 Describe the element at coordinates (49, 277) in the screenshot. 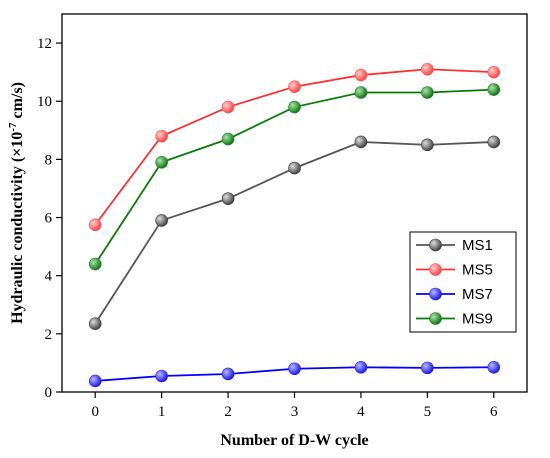

I see `y-tick-label: 4` at that location.